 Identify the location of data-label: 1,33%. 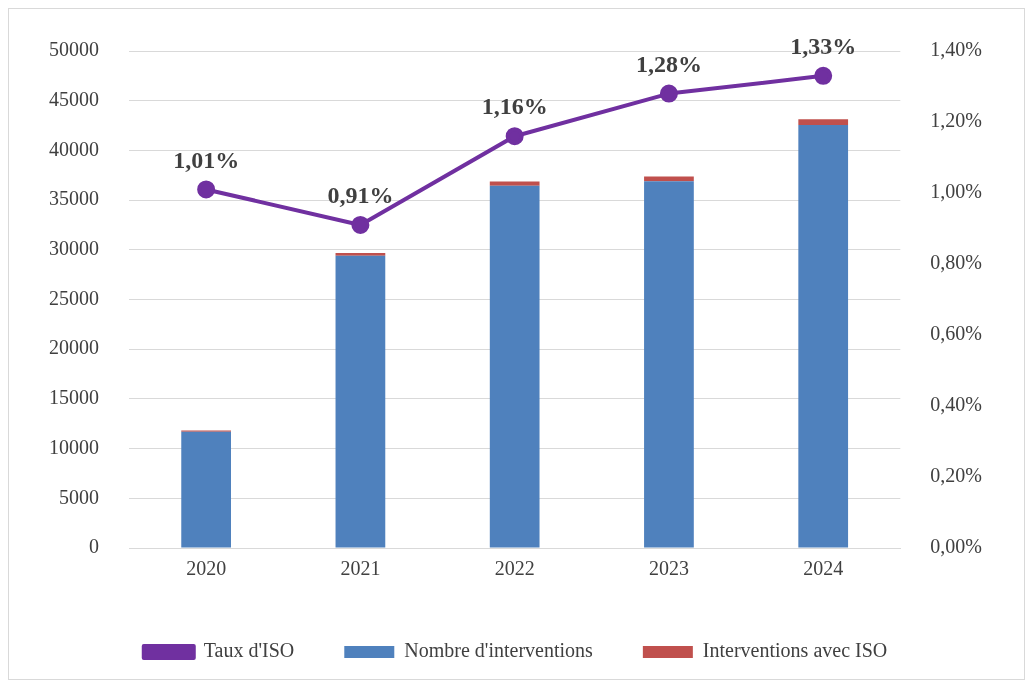
(823, 46).